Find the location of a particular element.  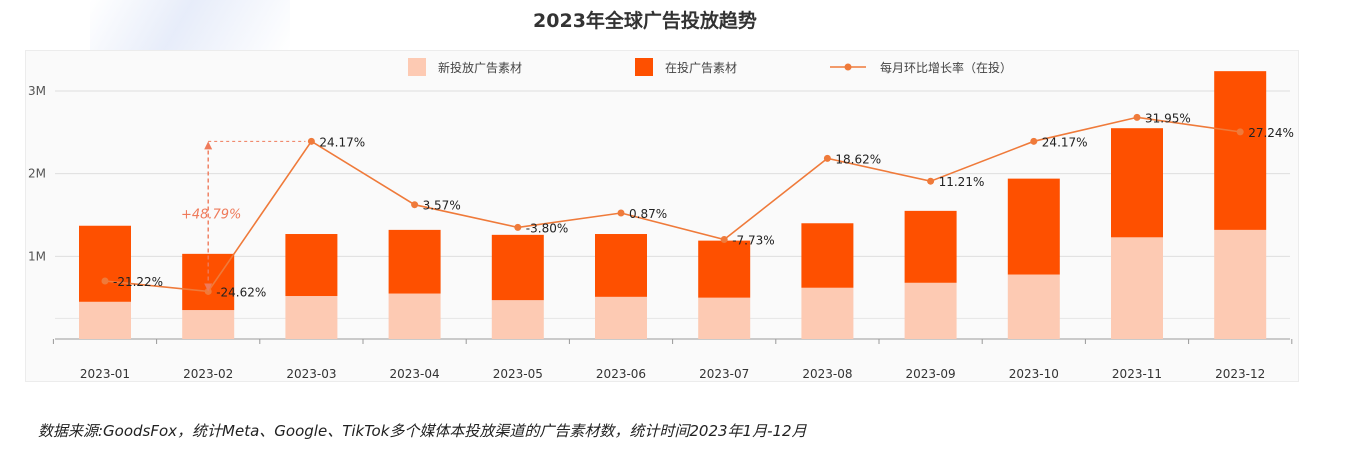

x-tick-label: 2023-06 is located at coordinates (621, 374).